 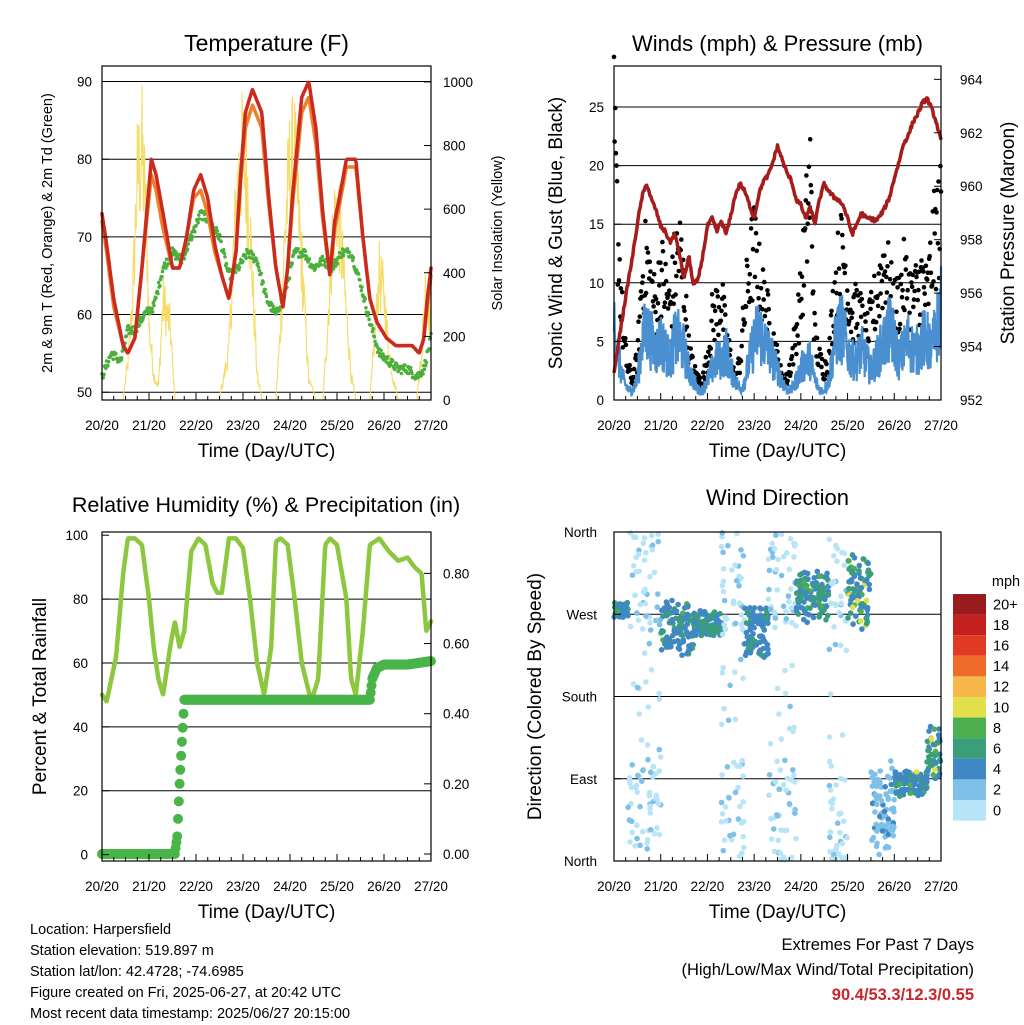 What do you see at coordinates (454, 209) in the screenshot?
I see `y2-tick-label: 600` at bounding box center [454, 209].